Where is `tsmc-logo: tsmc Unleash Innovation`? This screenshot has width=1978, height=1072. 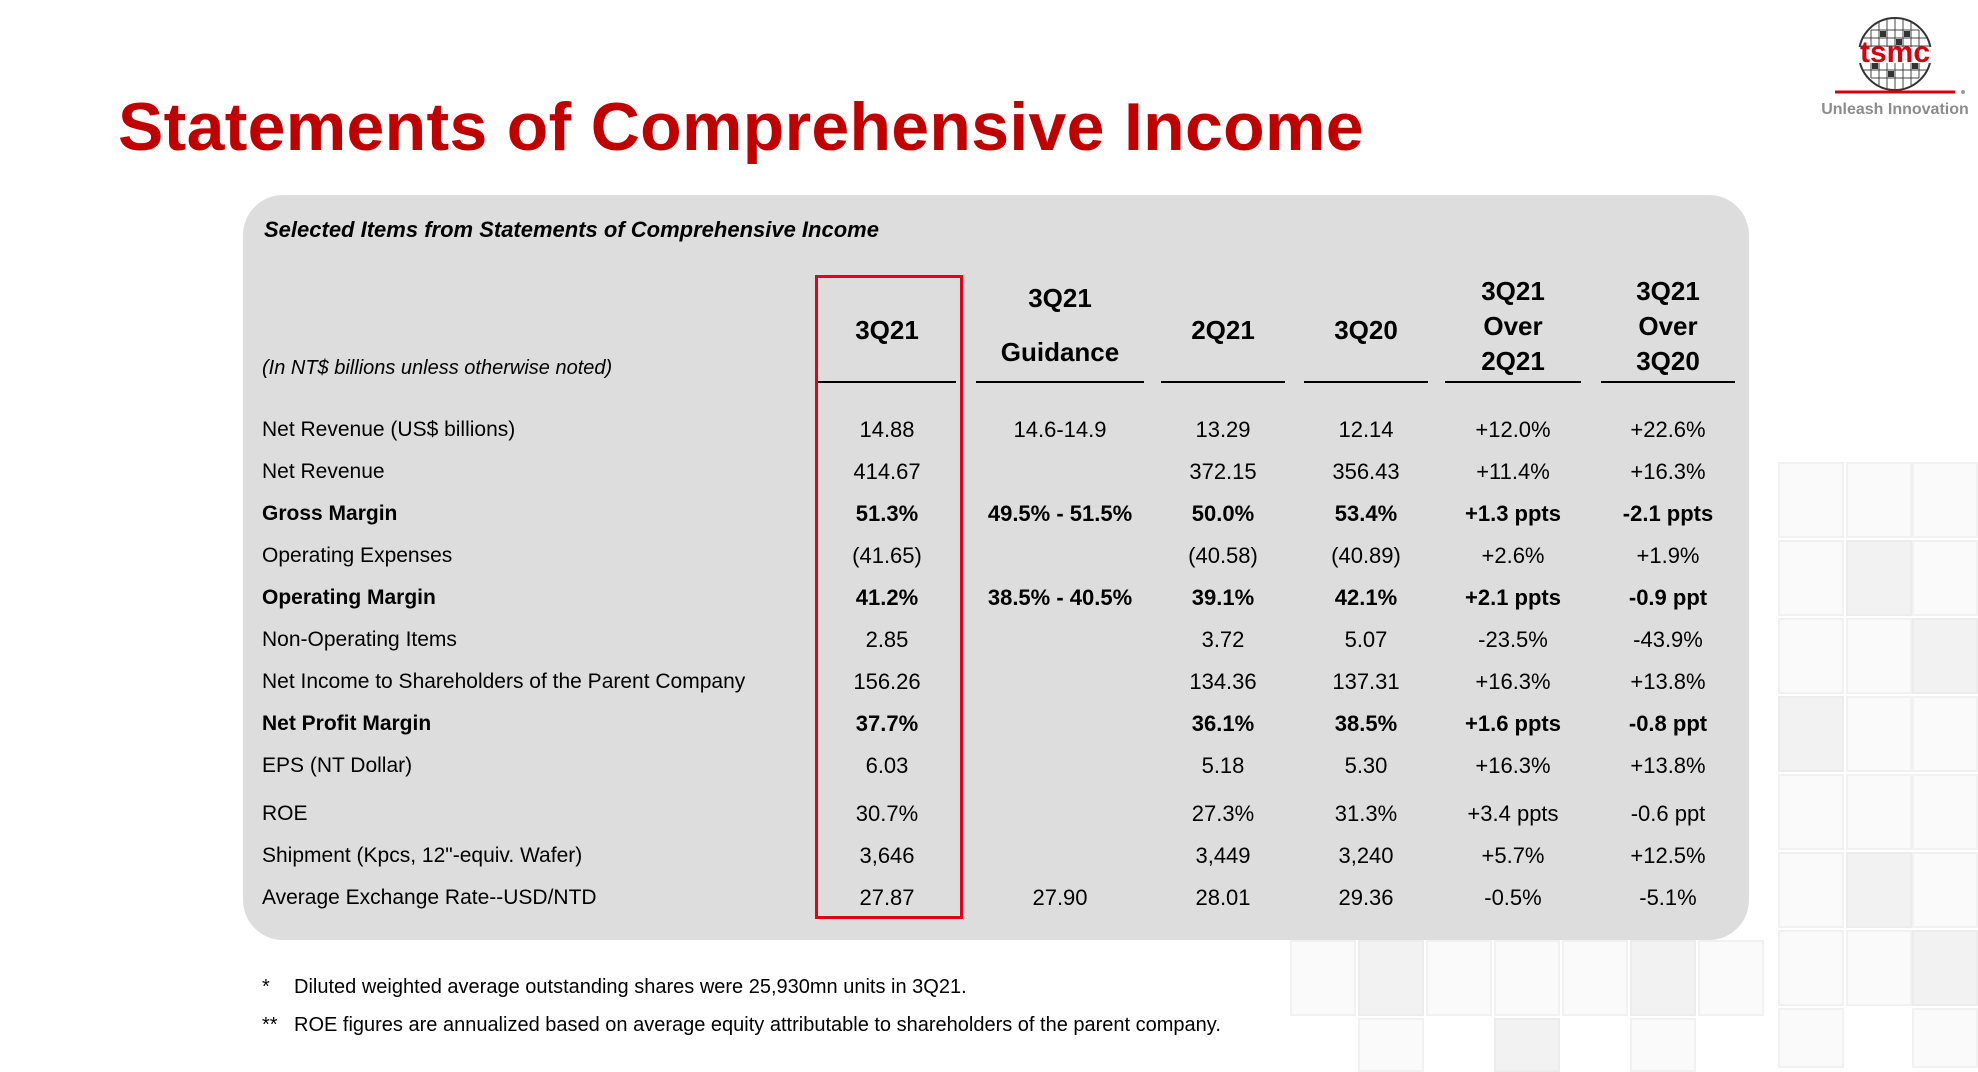 tsmc-logo: tsmc Unleash Innovation is located at coordinates (1895, 63).